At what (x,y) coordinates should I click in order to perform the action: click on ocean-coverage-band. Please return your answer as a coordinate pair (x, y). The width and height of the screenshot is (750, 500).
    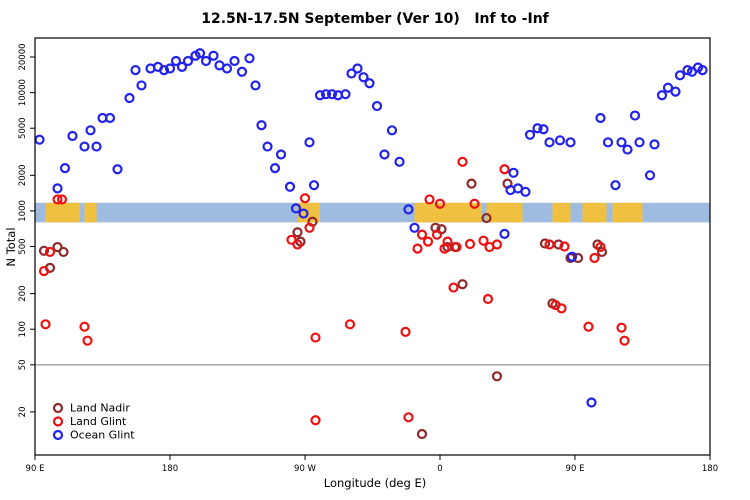
    Looking at the image, I should click on (372, 212).